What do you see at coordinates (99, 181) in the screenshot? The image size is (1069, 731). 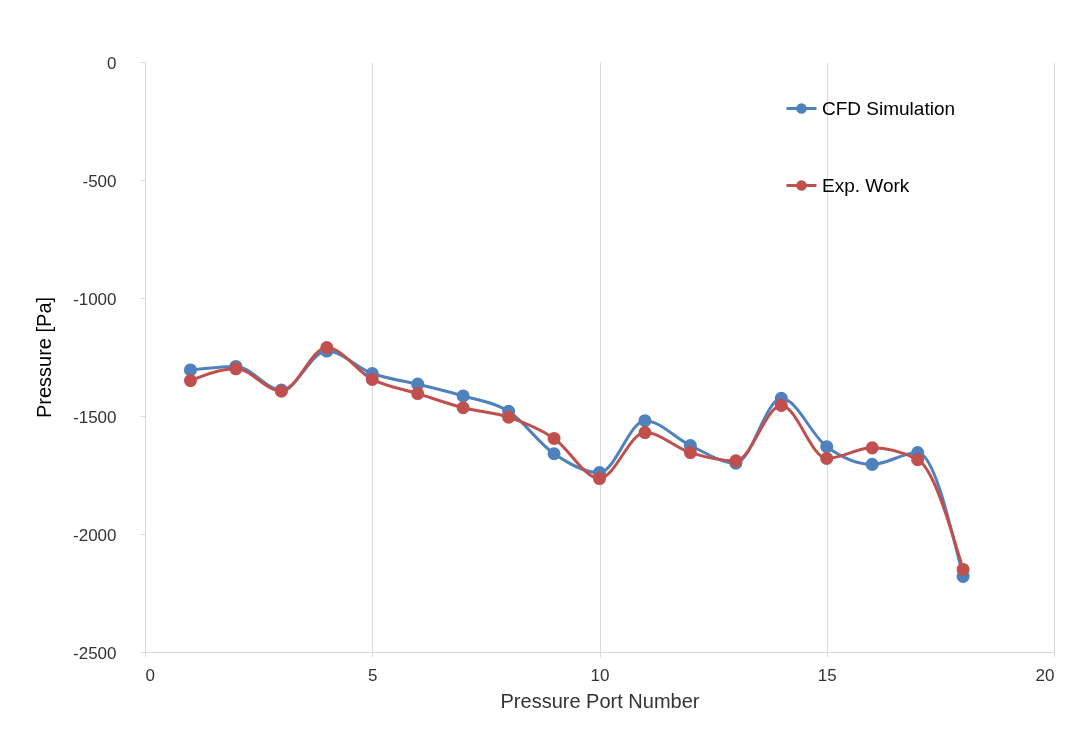 I see `y-tick-label: -500` at bounding box center [99, 181].